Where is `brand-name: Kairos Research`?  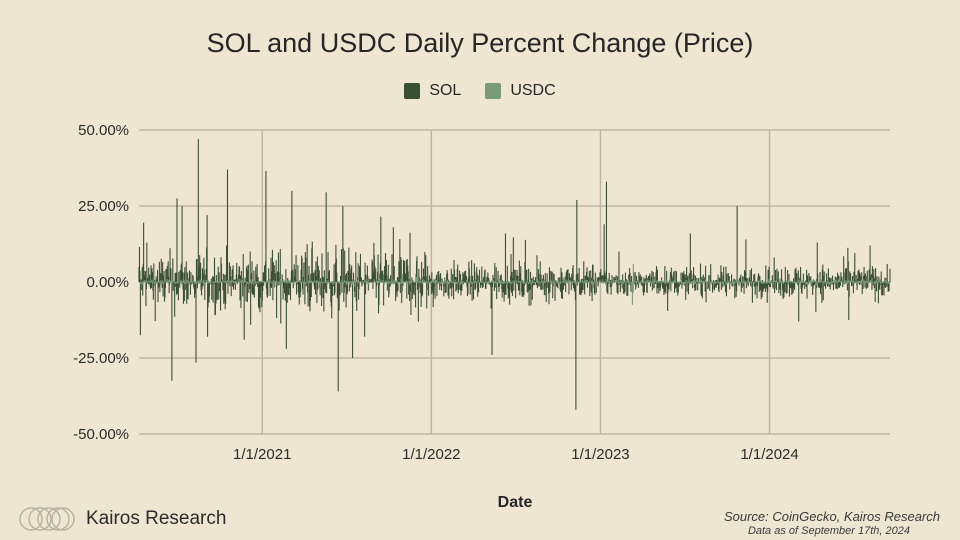
brand-name: Kairos Research is located at coordinates (156, 518).